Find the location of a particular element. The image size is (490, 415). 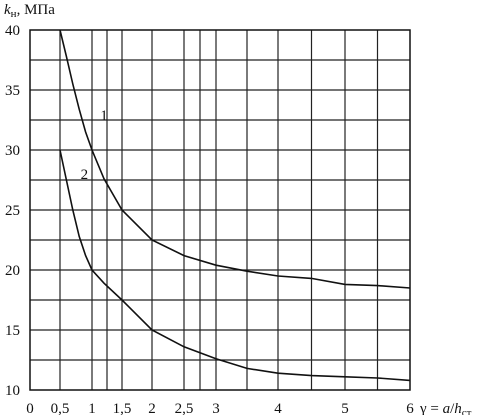

series-2-label: 2 is located at coordinates (85, 175).